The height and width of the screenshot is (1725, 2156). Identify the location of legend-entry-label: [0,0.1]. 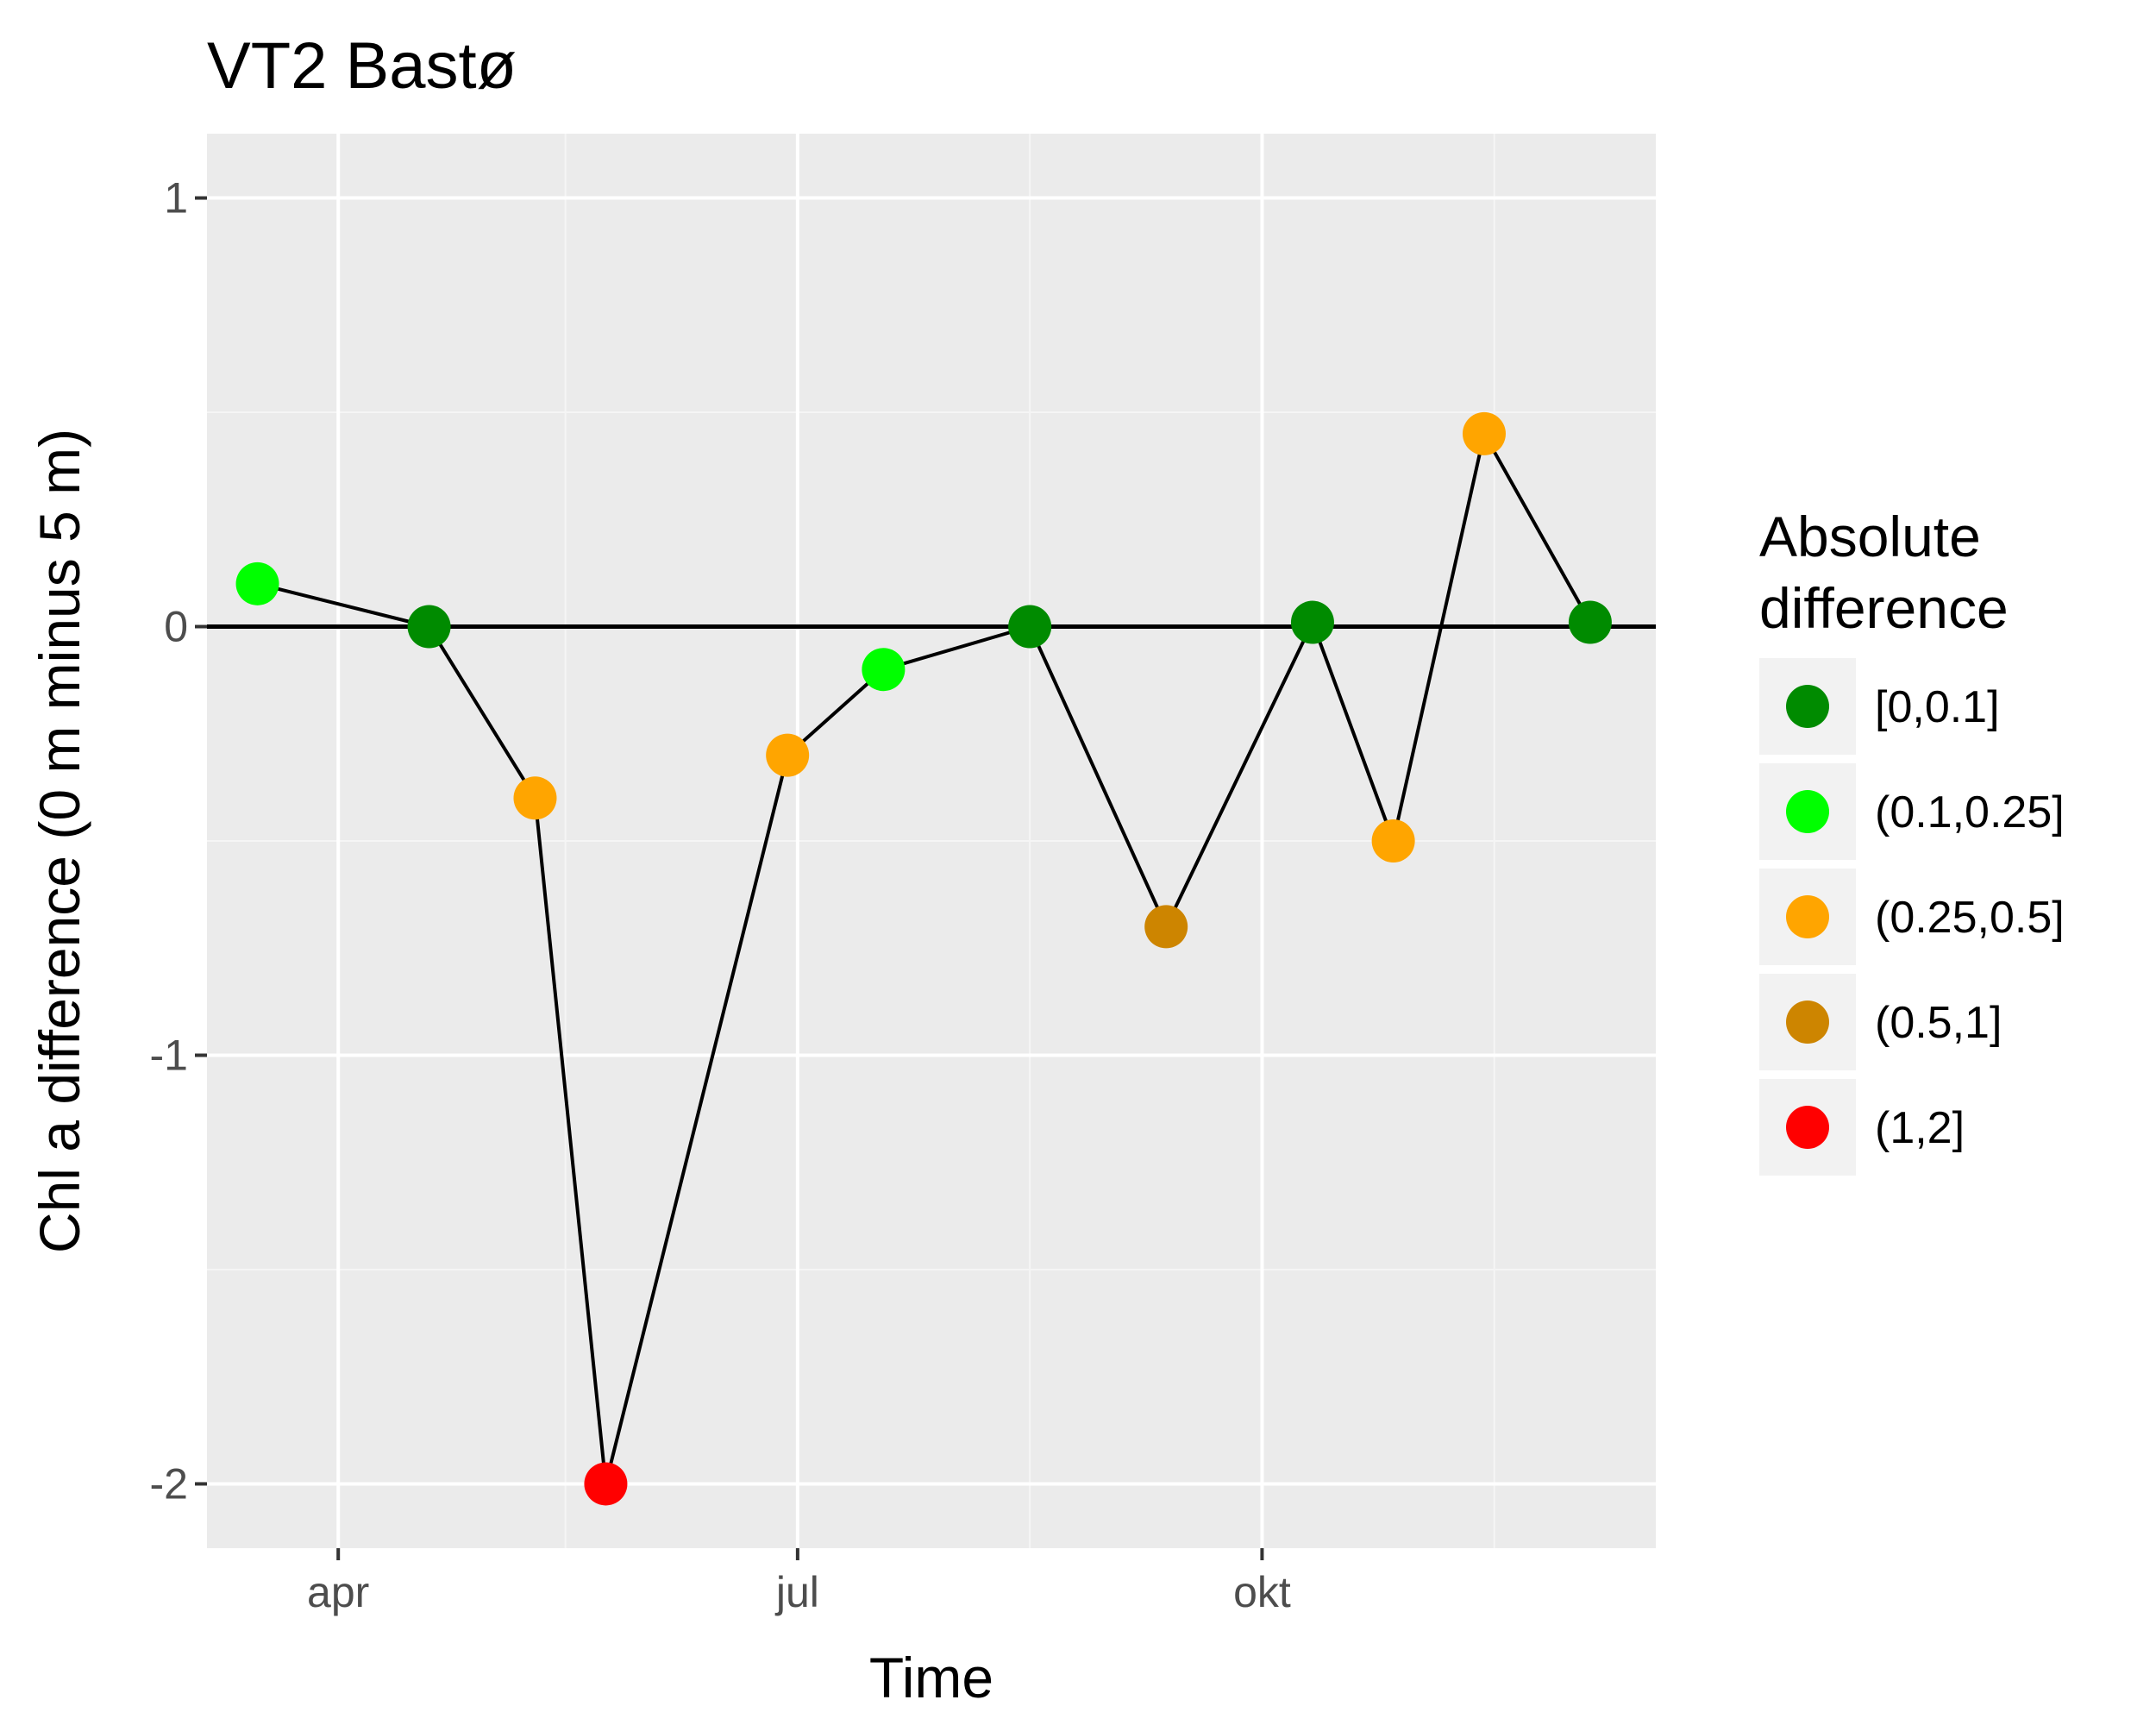
(1937, 707).